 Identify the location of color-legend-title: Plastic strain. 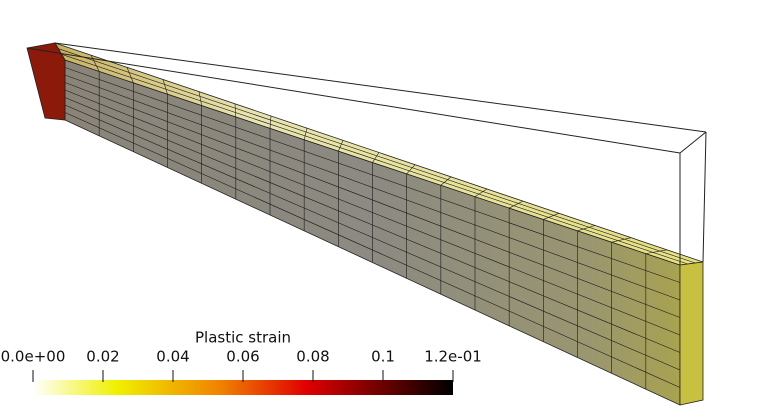
(243, 338).